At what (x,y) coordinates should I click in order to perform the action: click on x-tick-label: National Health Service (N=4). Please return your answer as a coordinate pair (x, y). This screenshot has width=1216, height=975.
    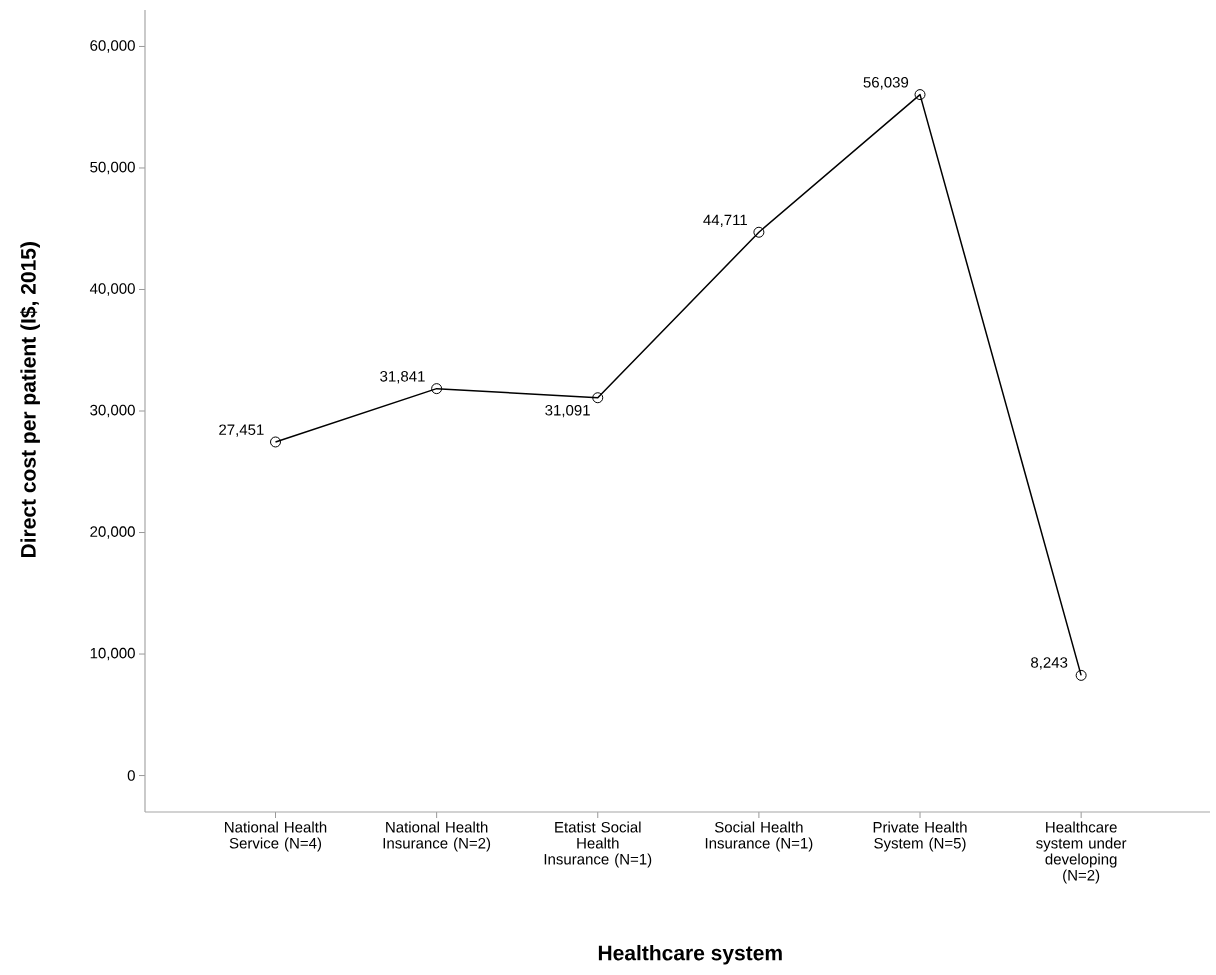
    Looking at the image, I should click on (276, 836).